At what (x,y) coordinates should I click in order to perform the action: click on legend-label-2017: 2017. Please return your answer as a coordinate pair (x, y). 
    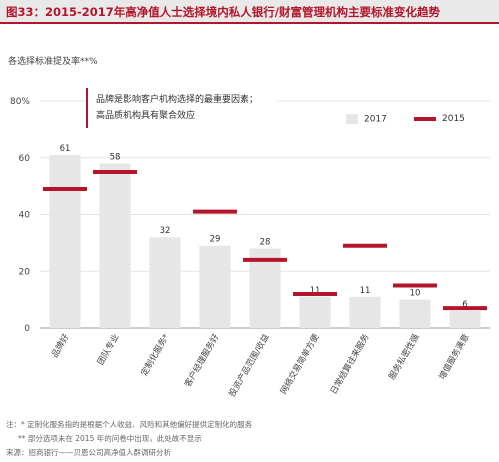
    Looking at the image, I should click on (375, 119).